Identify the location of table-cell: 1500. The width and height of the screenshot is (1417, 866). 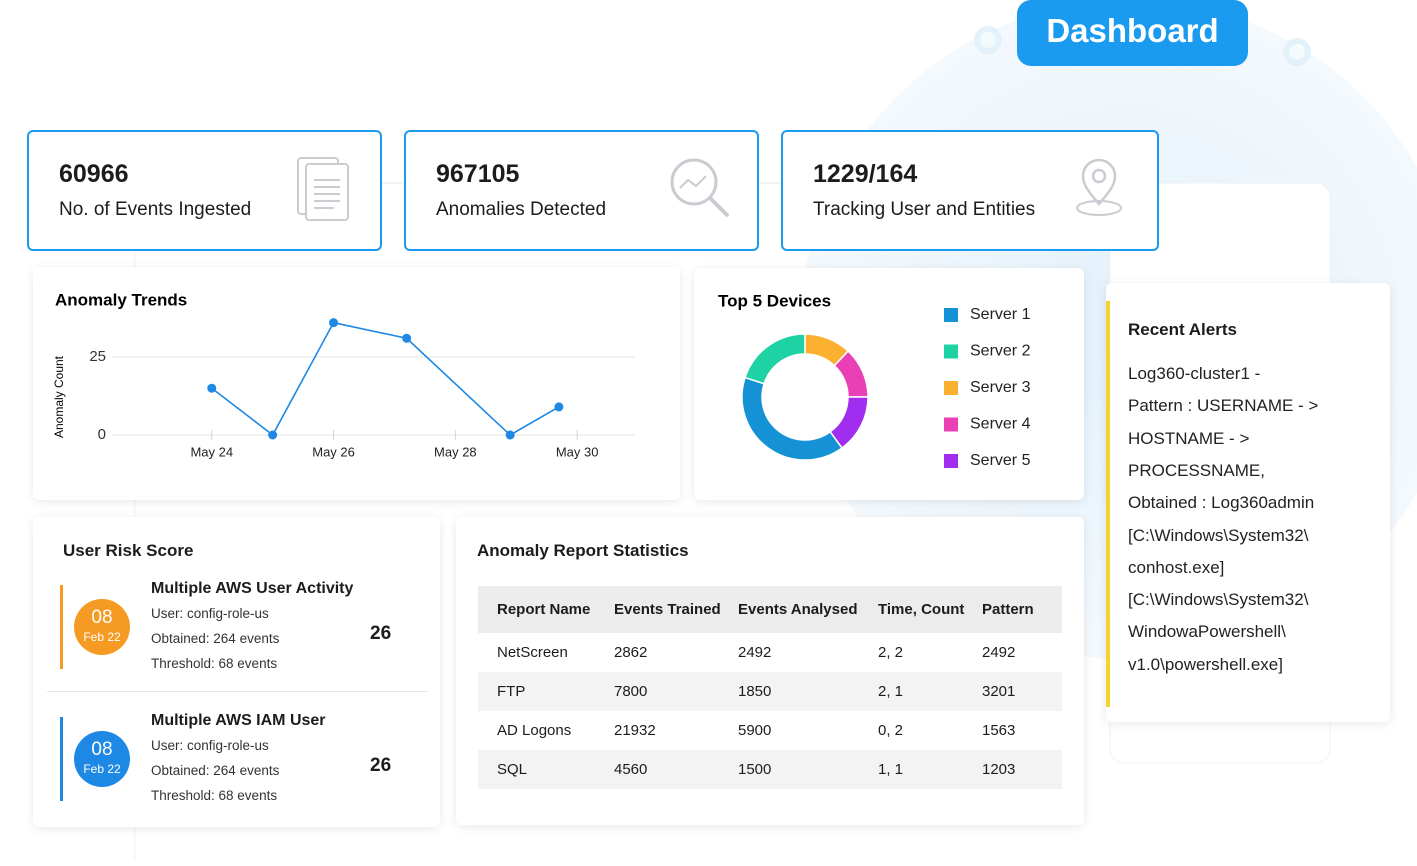
(755, 769).